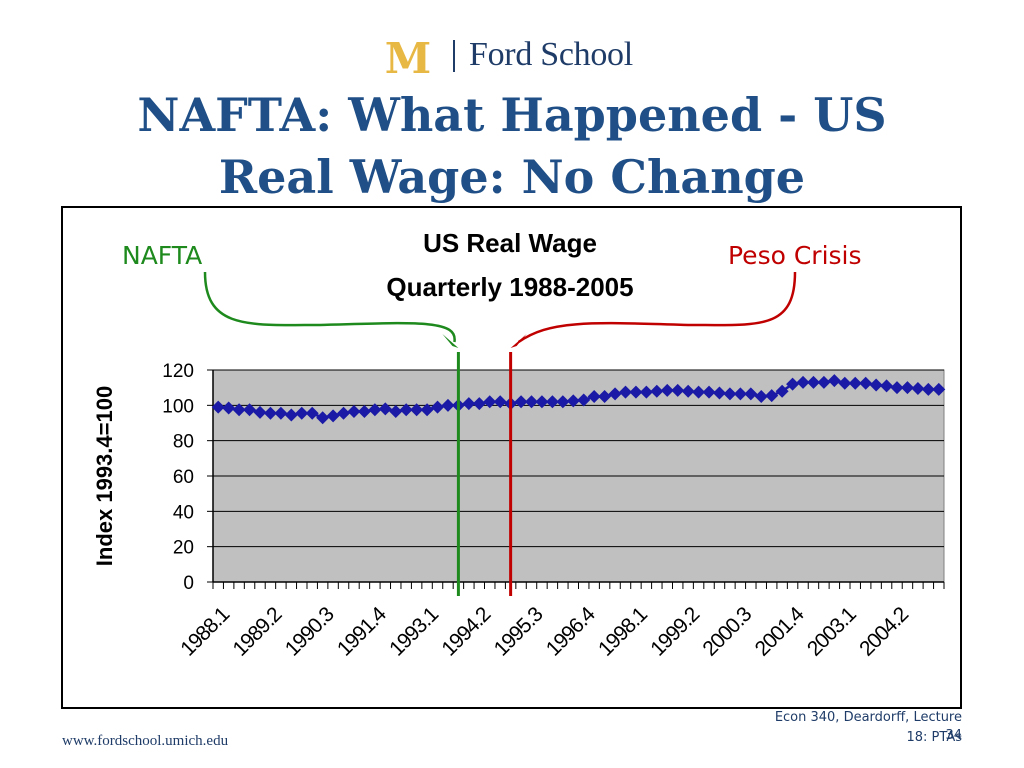 The height and width of the screenshot is (768, 1024). I want to click on y-tick-label: 60, so click(183, 477).